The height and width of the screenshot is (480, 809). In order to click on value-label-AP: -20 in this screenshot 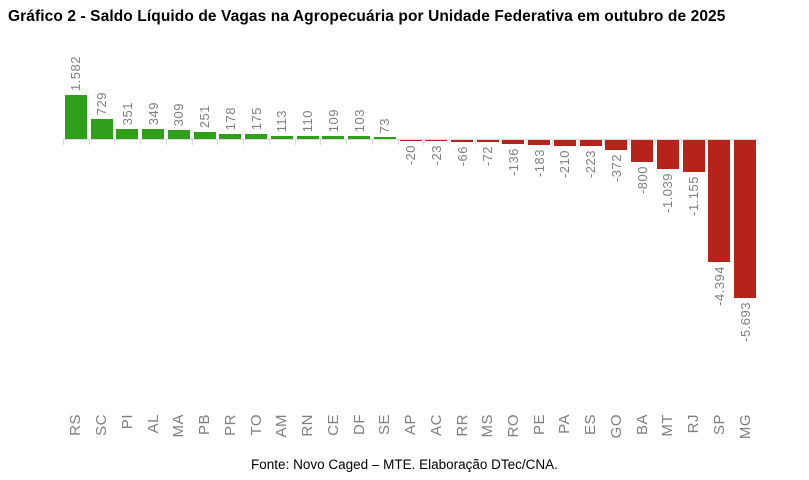, I will do `click(410, 155)`.